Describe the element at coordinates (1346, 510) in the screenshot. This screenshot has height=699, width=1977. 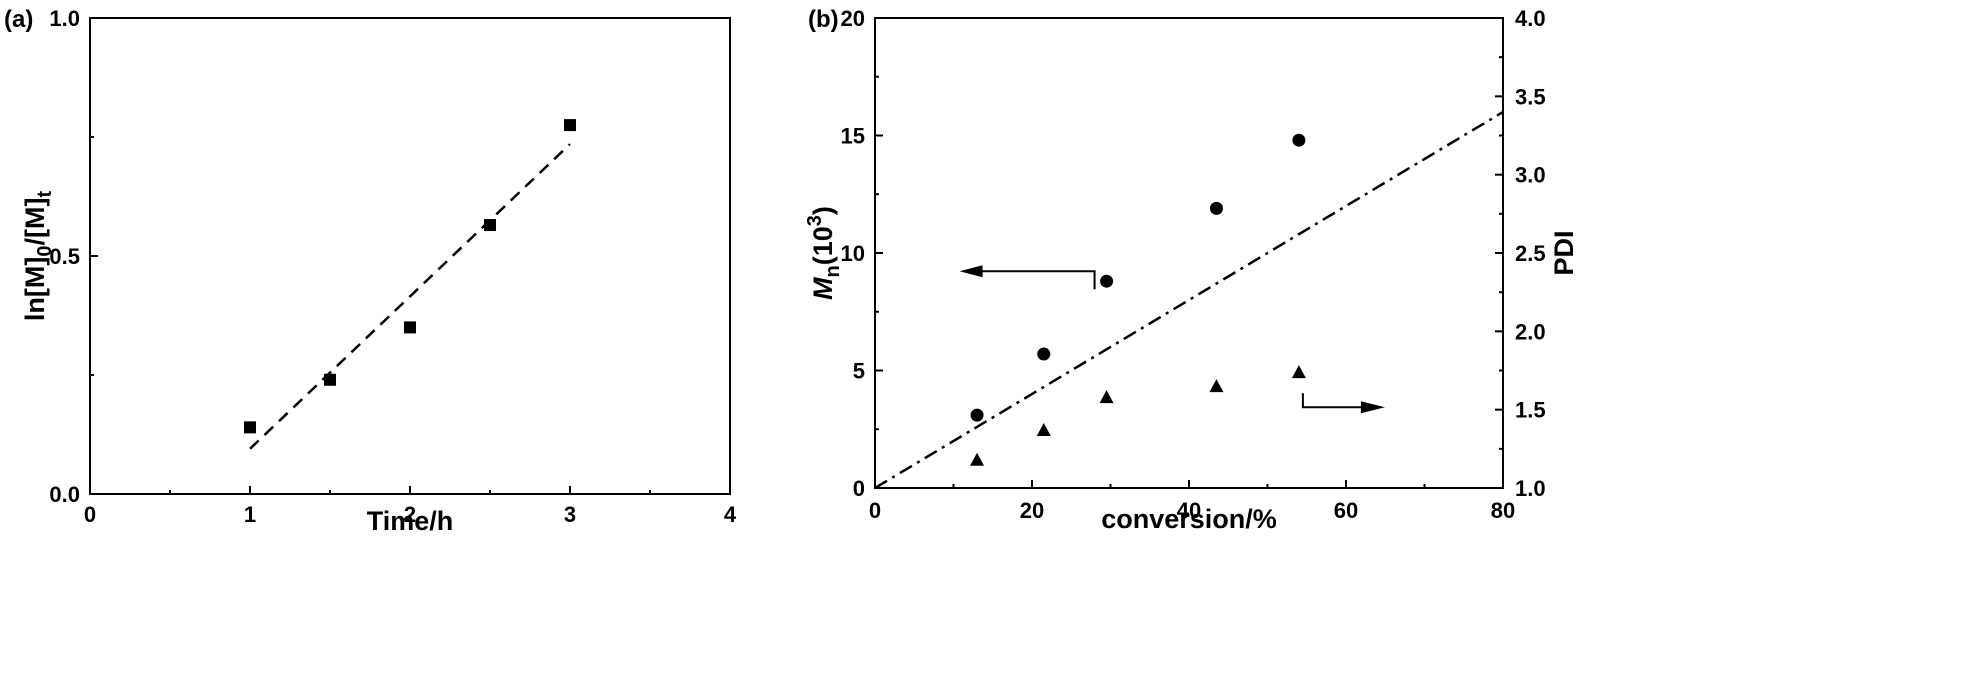
I see `panel-b-x-tick-label: 60` at that location.